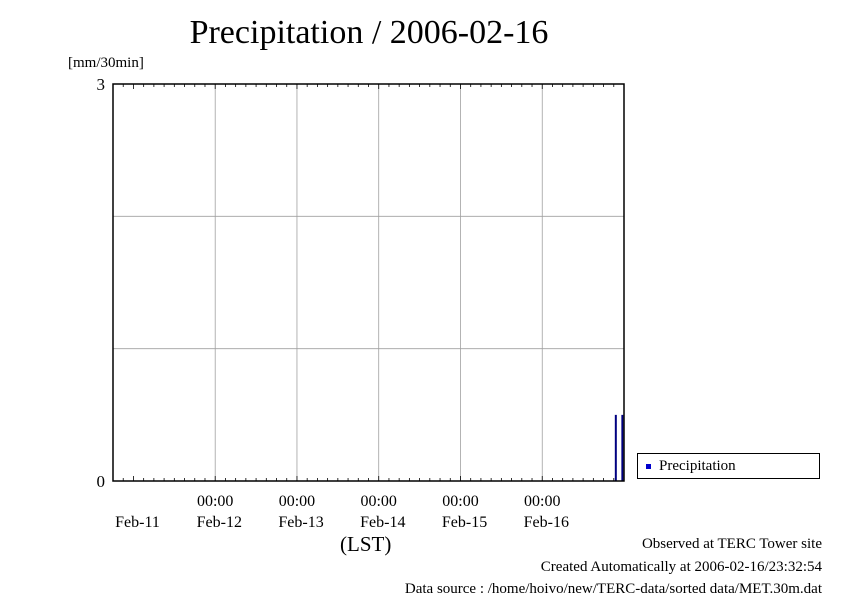  I want to click on y-axis-unit: [mm/30min], so click(106, 63).